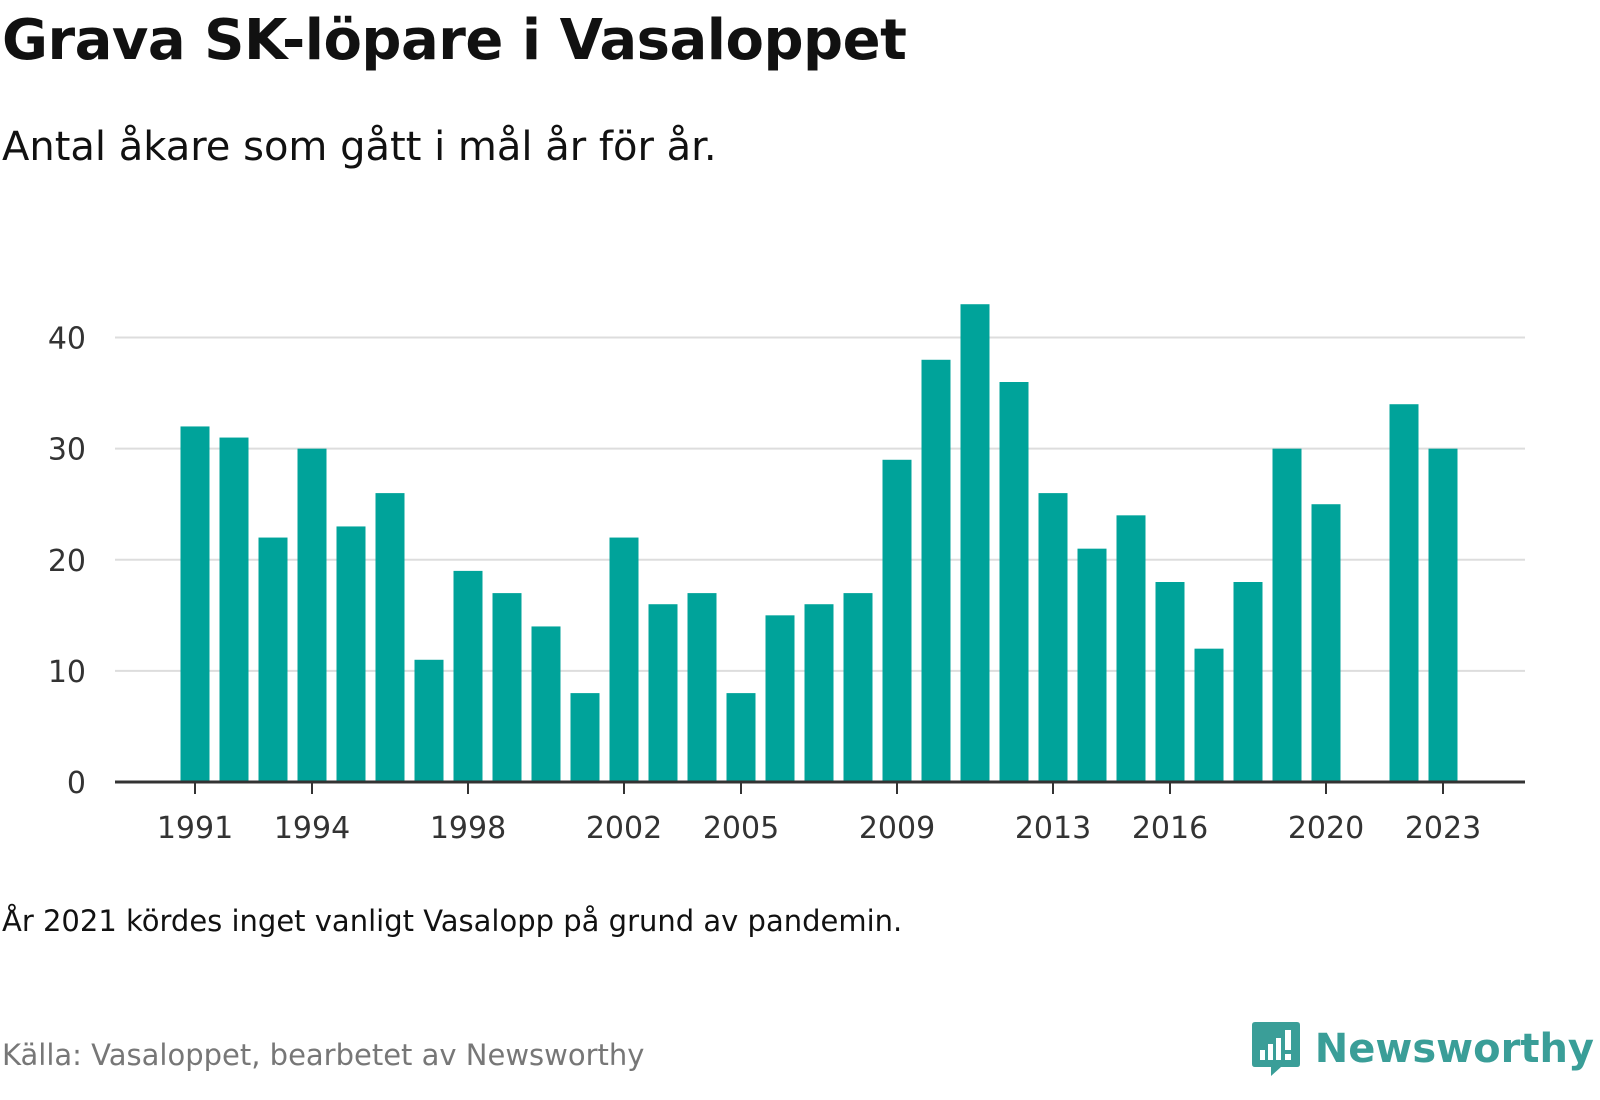 The height and width of the screenshot is (1100, 1600). I want to click on bar-1992, so click(234, 609).